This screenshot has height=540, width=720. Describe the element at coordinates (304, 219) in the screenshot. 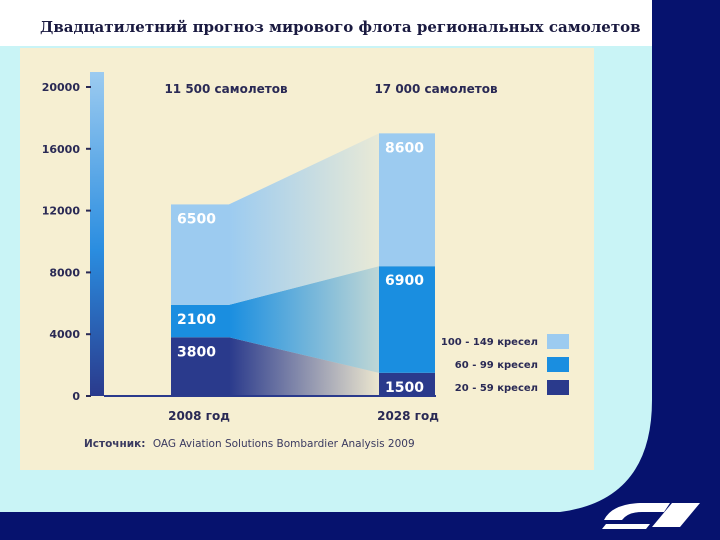

I see `band-100-149кресел` at that location.